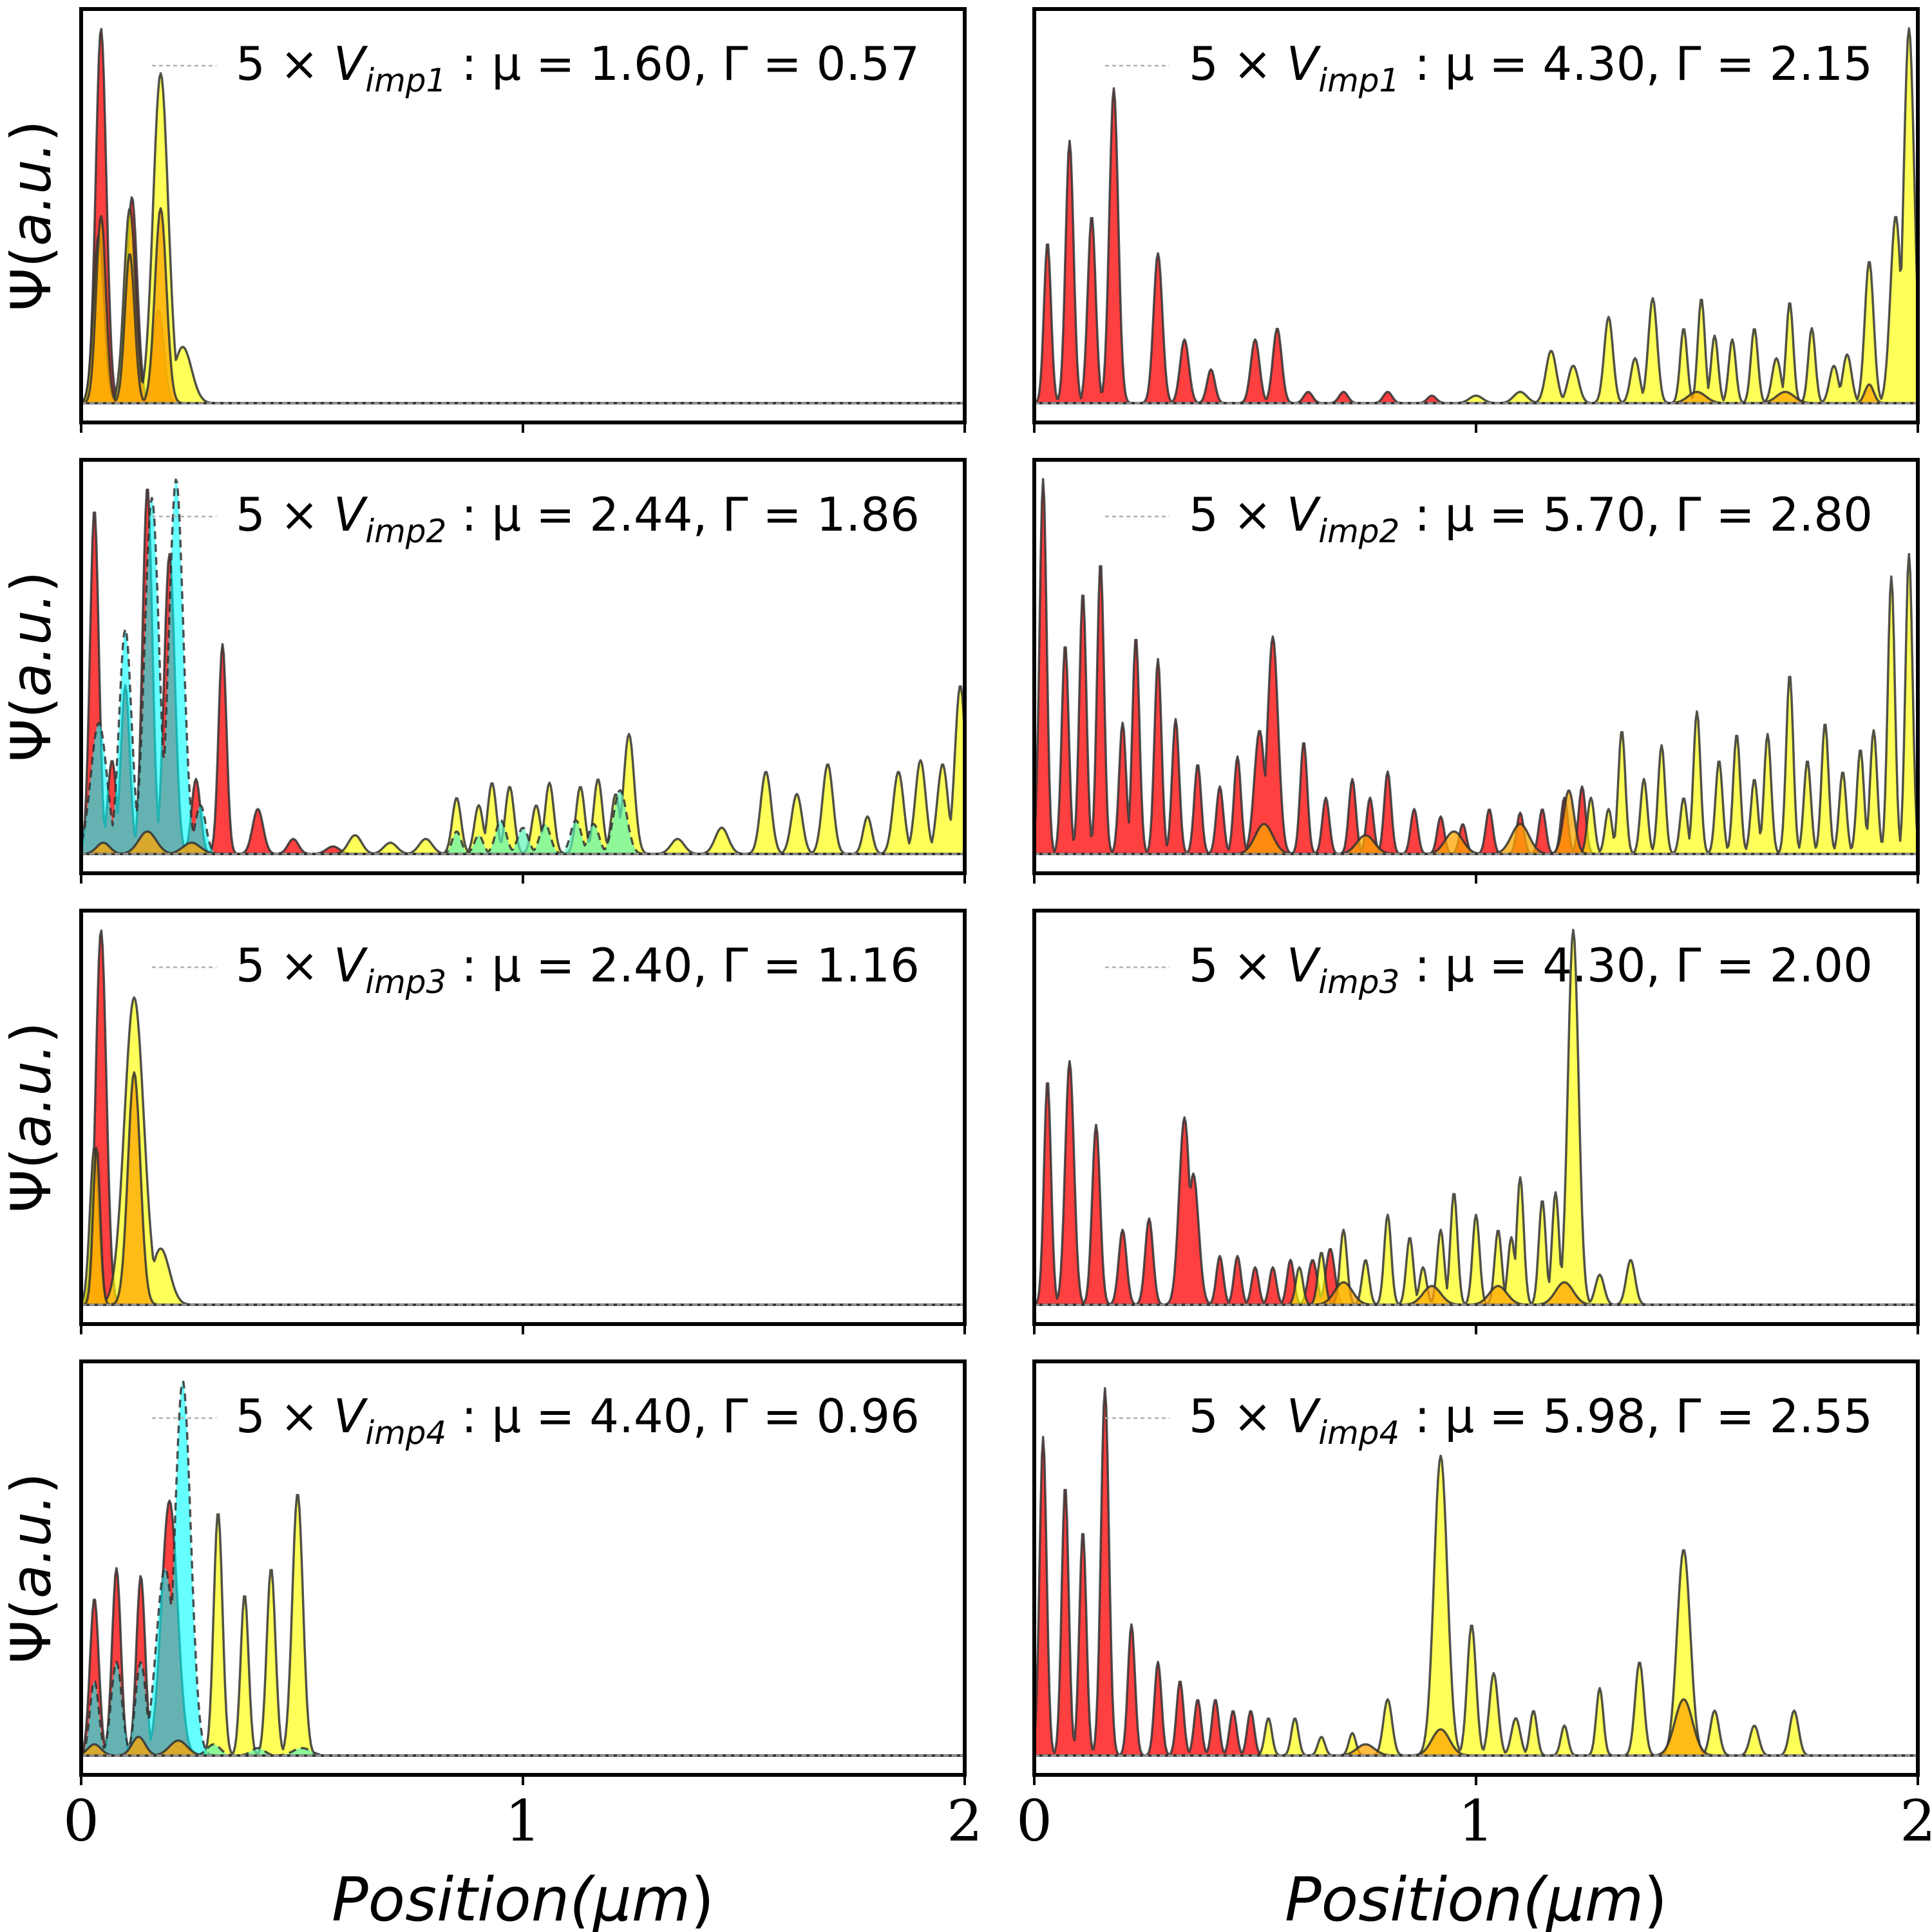 Image resolution: width=1932 pixels, height=1932 pixels. I want to click on legend-label: 5 × Vimp4 : μ = 4.40, Γ = 0.96, so click(578, 1420).